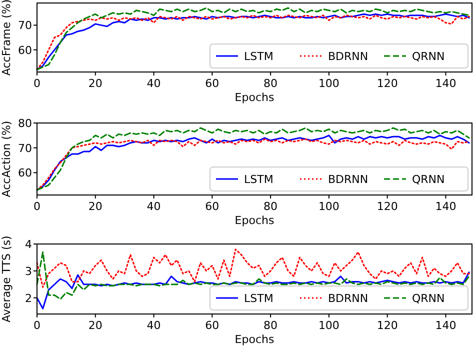  Describe the element at coordinates (25, 123) in the screenshot. I see `y-tick-label: 80` at that location.